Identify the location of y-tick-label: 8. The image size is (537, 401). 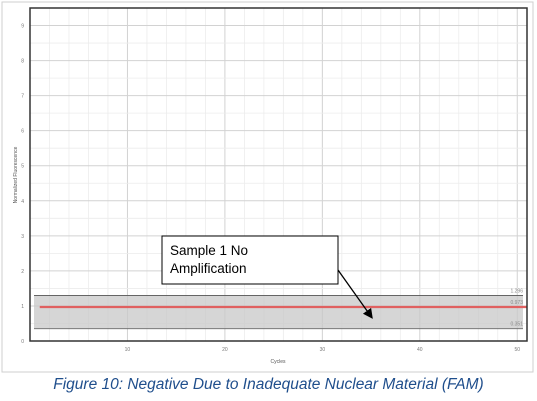
(22, 62).